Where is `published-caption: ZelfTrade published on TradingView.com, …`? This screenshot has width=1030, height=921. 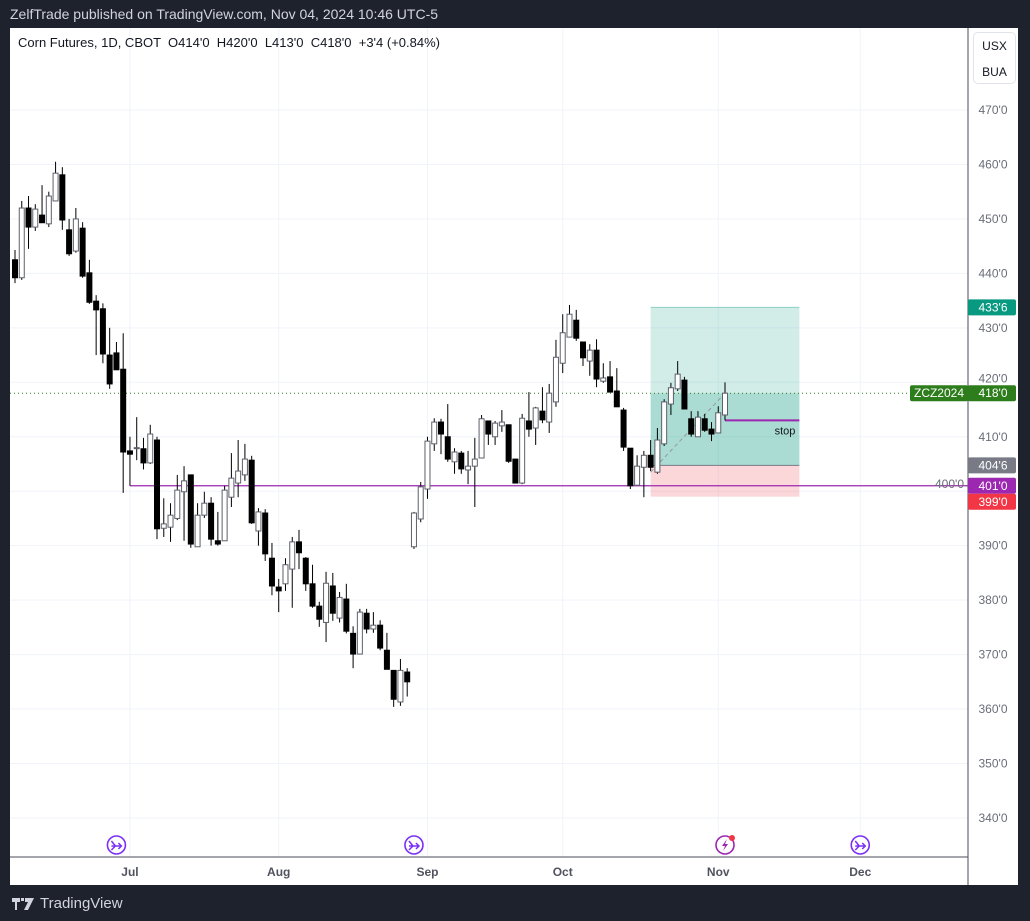 published-caption: ZelfTrade published on TradingView.com, … is located at coordinates (224, 14).